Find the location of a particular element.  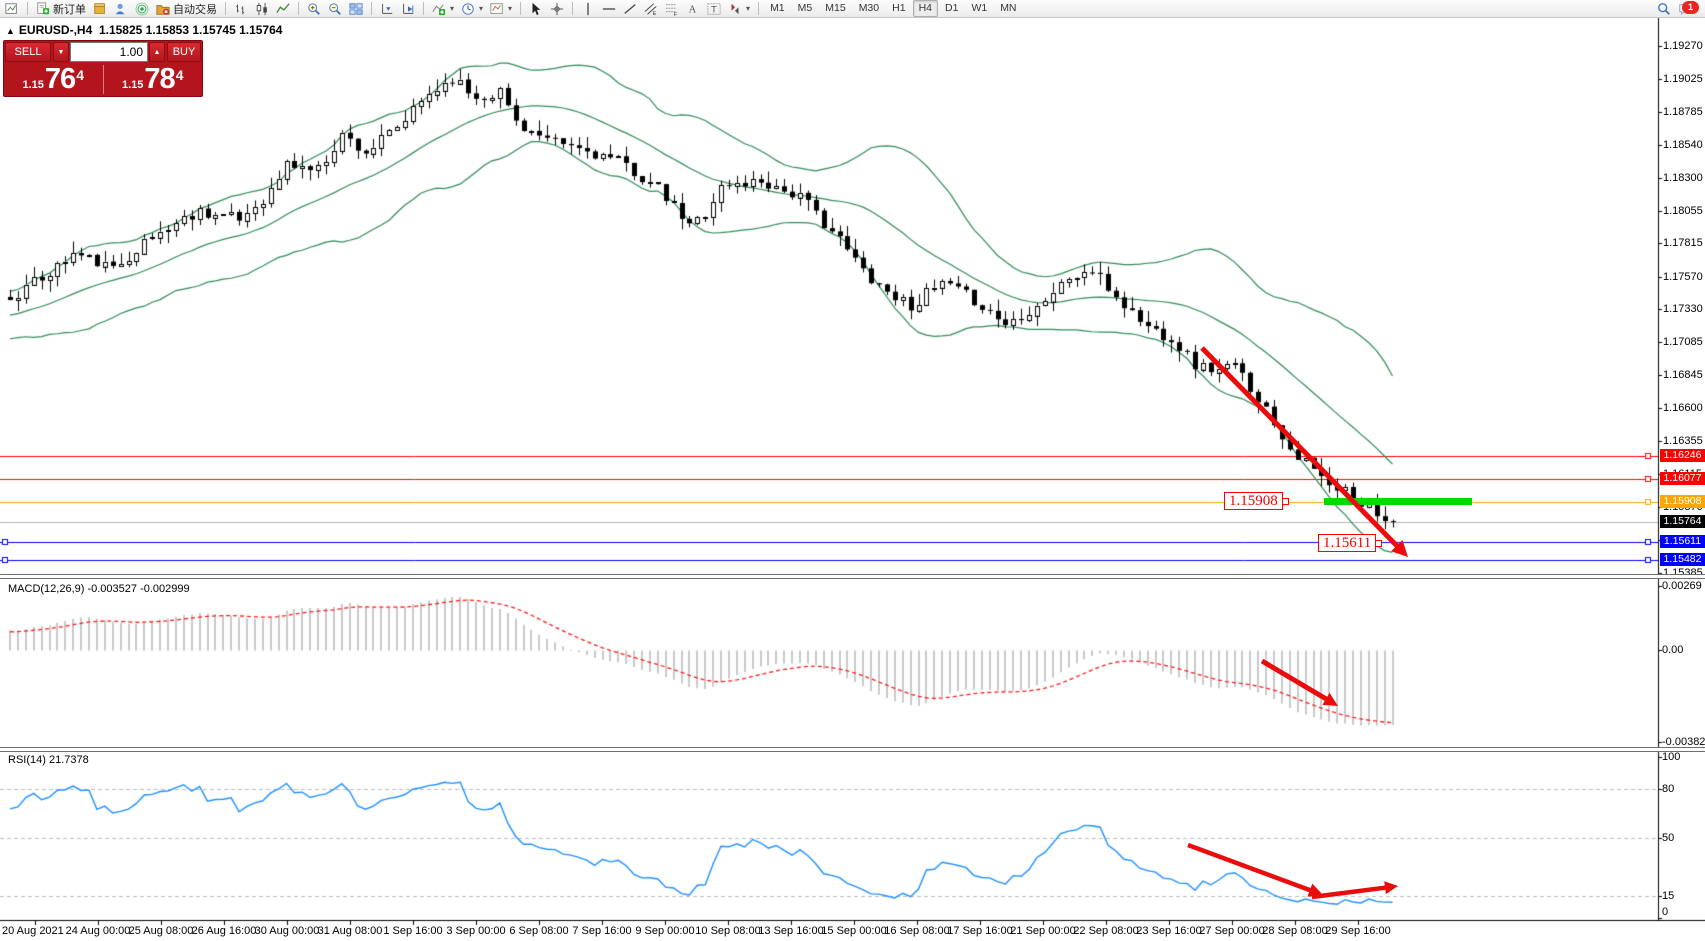

price-axis-tick: 1.18785 is located at coordinates (1683, 112).